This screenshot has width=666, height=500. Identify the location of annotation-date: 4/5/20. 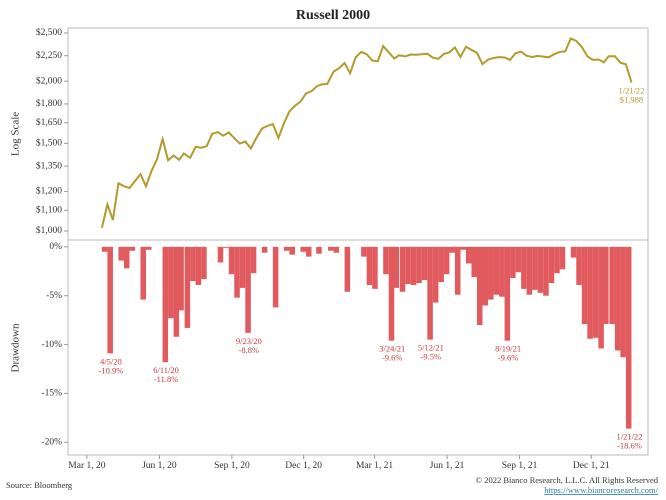
(111, 361).